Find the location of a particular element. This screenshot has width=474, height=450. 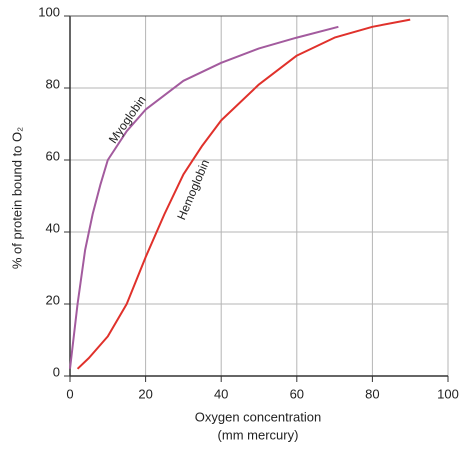

curve-label: Myoglobin is located at coordinates (127, 119).